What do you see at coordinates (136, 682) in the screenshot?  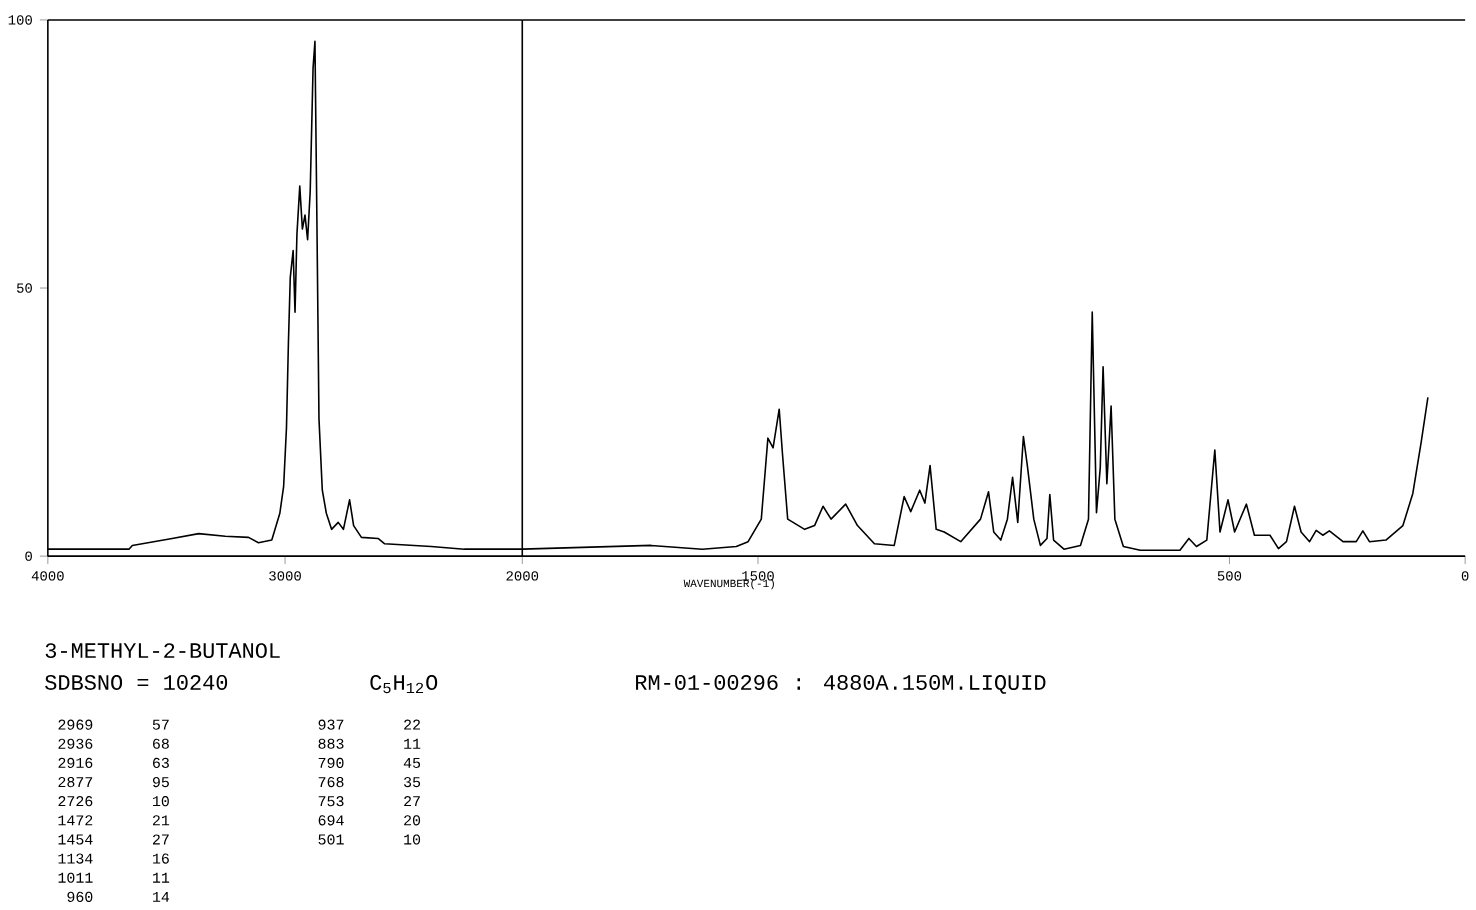 I see `text: SDBSNO = 10240` at bounding box center [136, 682].